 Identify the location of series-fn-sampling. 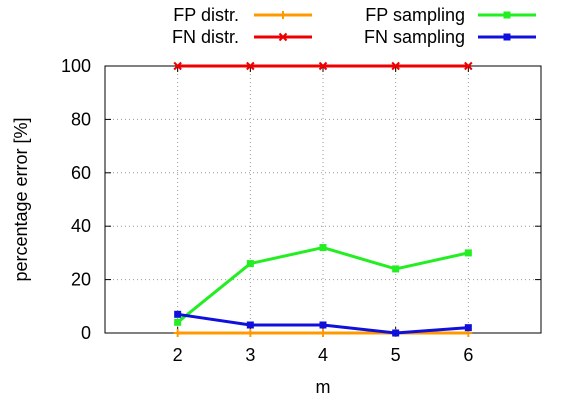
(323, 323).